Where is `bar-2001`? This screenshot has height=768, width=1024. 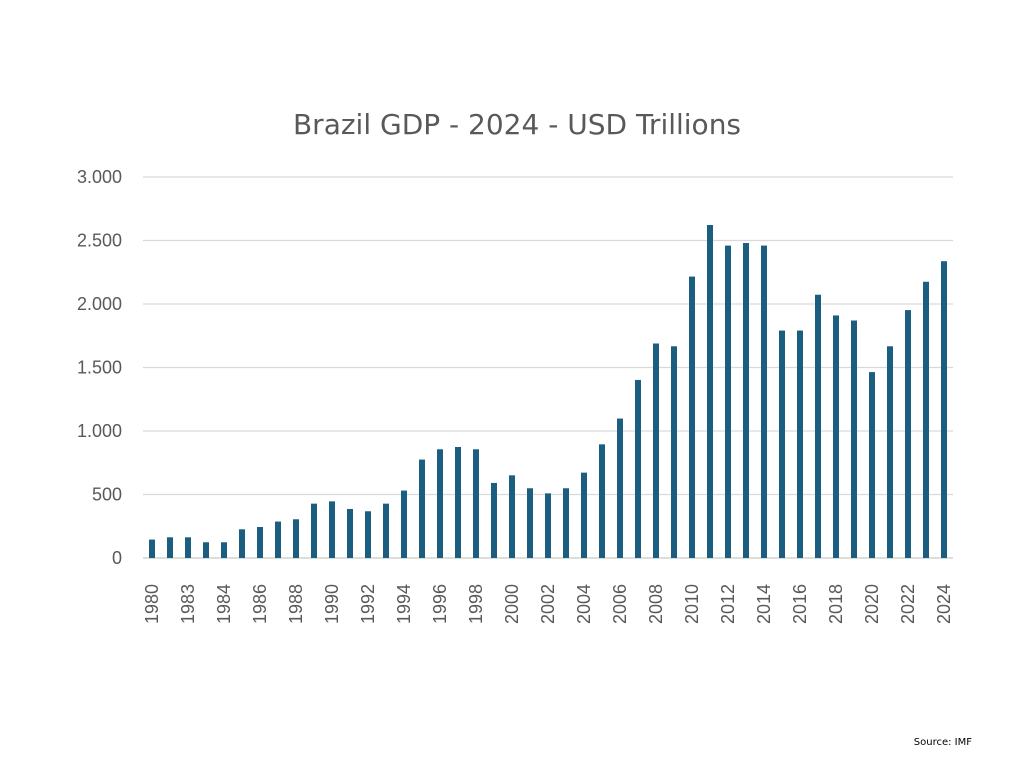
bar-2001 is located at coordinates (530, 523).